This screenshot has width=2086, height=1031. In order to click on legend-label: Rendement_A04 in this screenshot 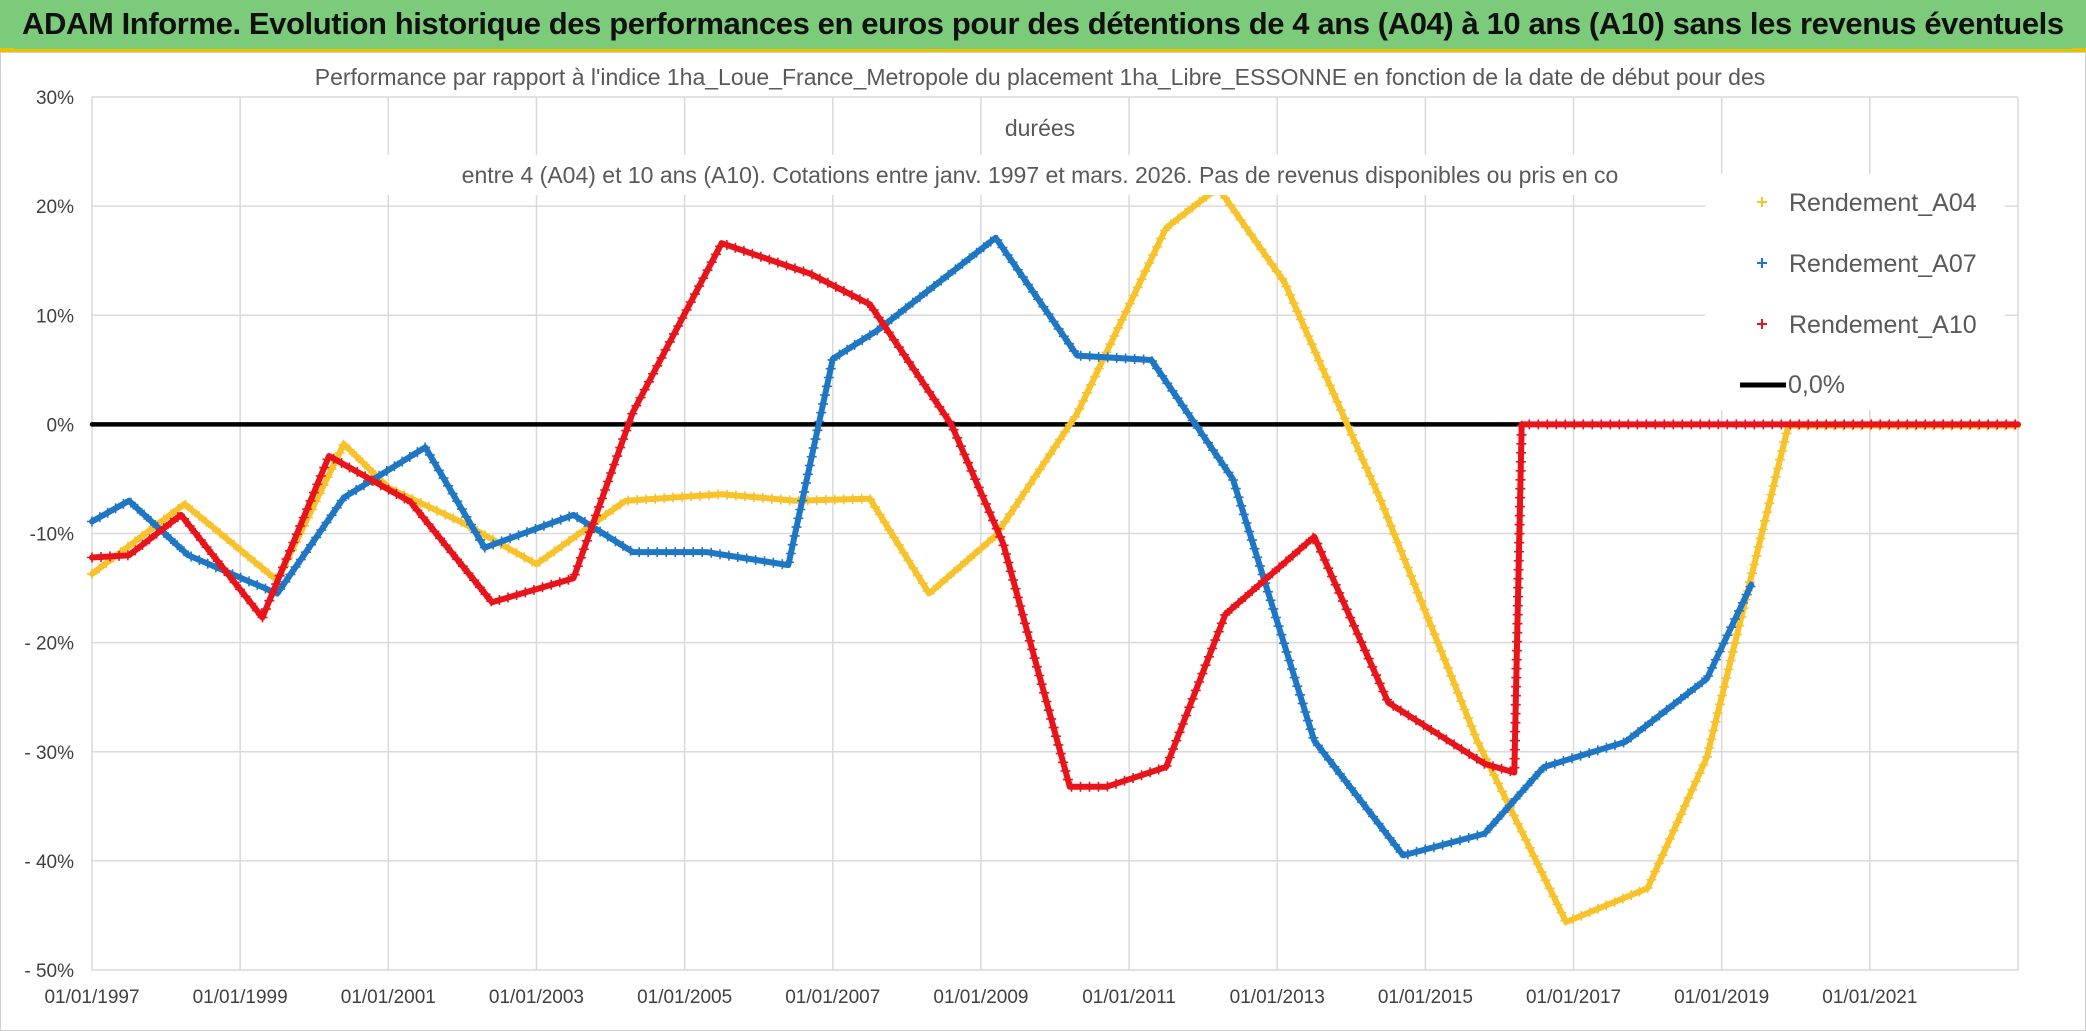, I will do `click(1883, 203)`.